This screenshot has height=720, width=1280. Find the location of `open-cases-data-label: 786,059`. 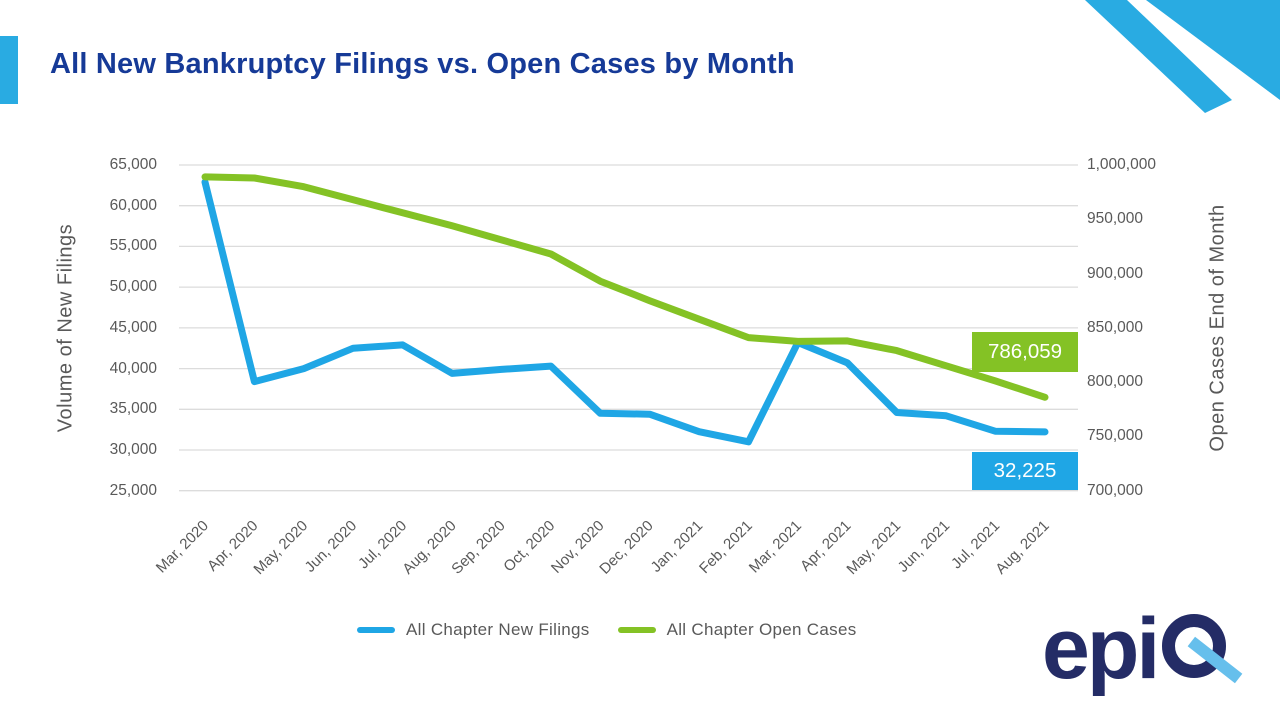

open-cases-data-label: 786,059 is located at coordinates (1025, 352).